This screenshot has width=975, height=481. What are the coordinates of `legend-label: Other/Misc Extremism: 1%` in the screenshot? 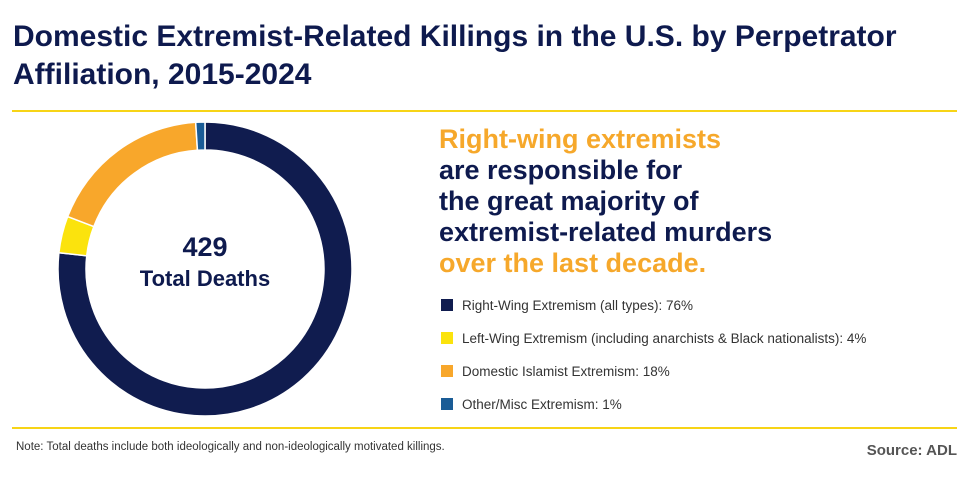 It's located at (542, 404).